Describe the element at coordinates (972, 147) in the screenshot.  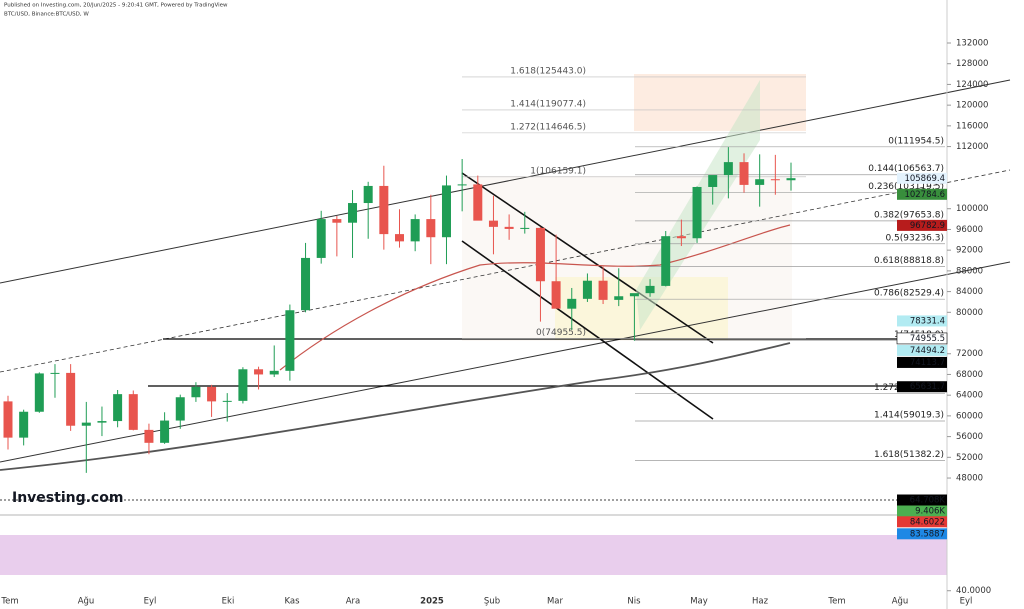
I see `y-tick-label: 112000` at that location.